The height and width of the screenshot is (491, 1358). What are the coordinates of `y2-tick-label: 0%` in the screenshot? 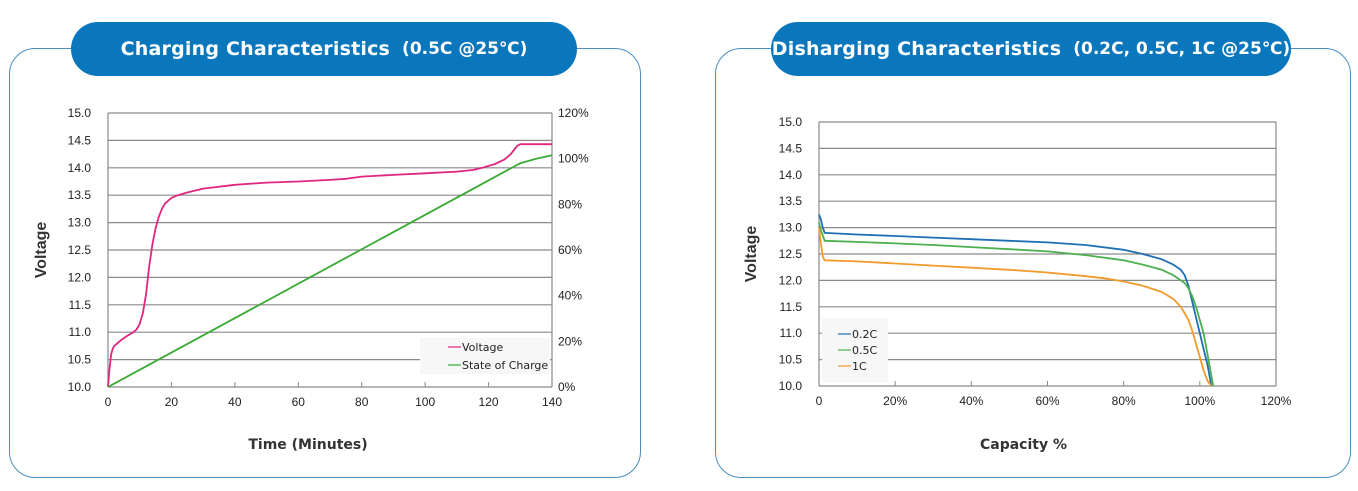 It's located at (567, 387).